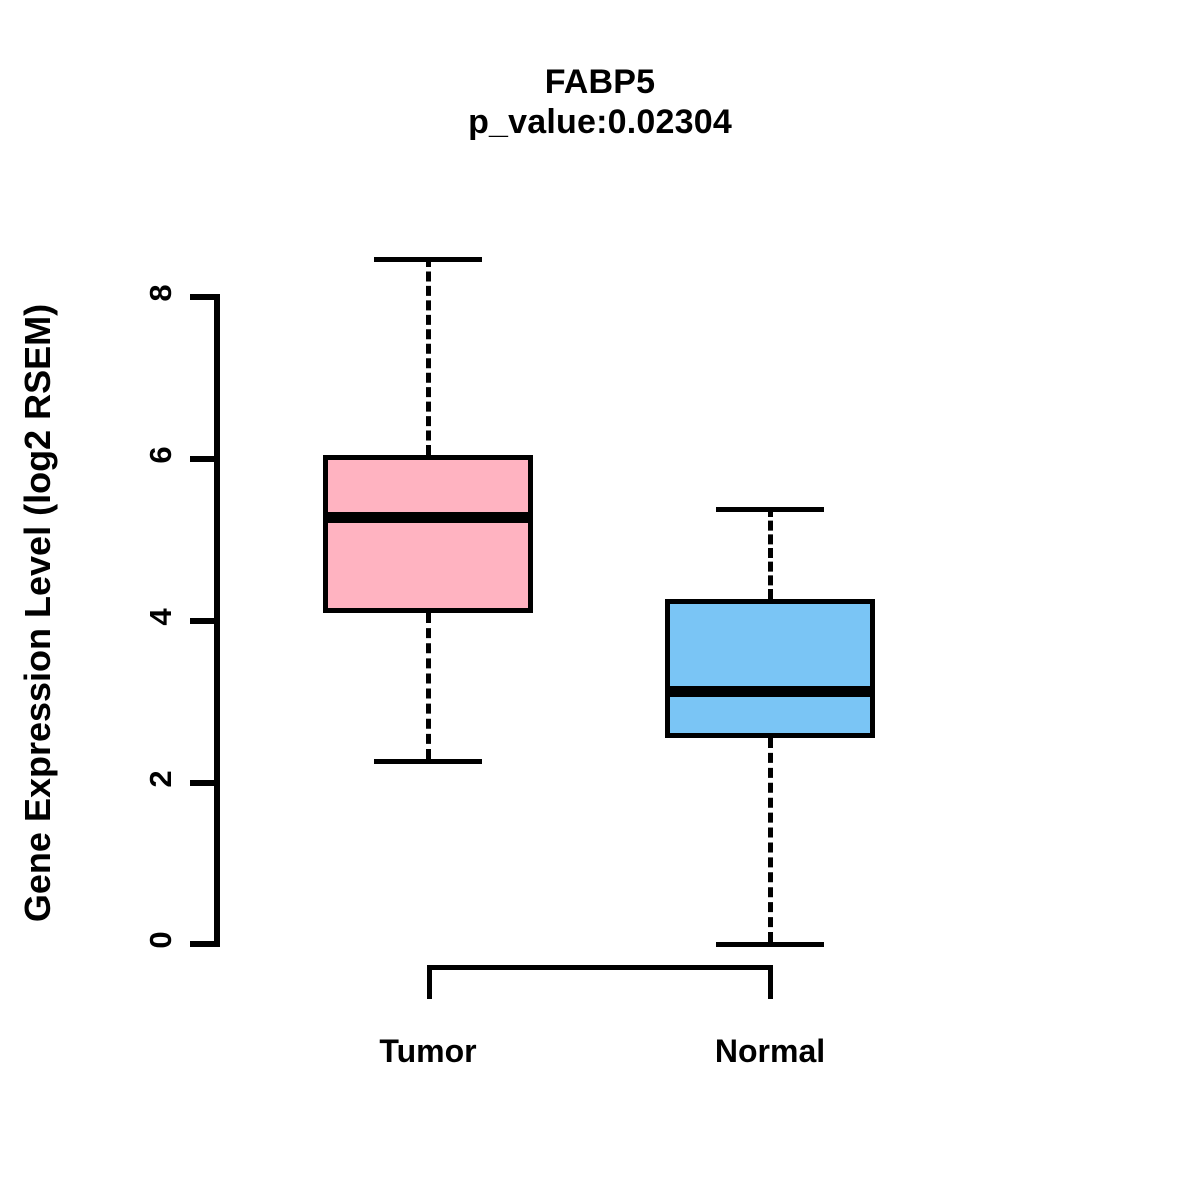 The image size is (1200, 1200). Describe the element at coordinates (37, 613) in the screenshot. I see `y-axis-title: Gene Expression Level (log2 RSEM)` at that location.